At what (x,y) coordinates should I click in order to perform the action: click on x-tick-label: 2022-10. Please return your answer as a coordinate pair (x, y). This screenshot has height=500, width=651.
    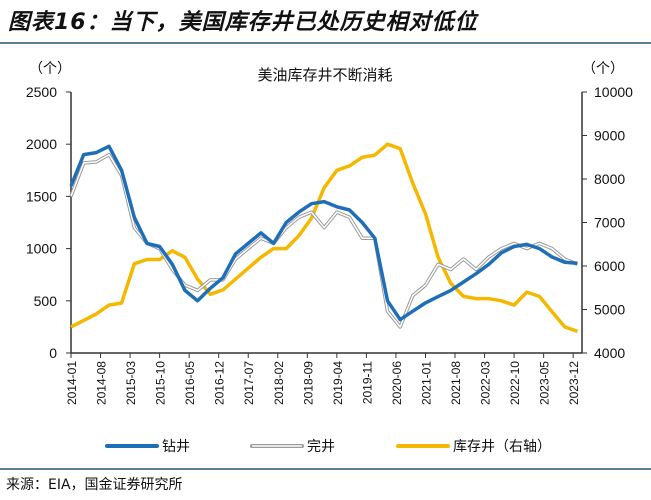
    Looking at the image, I should click on (515, 383).